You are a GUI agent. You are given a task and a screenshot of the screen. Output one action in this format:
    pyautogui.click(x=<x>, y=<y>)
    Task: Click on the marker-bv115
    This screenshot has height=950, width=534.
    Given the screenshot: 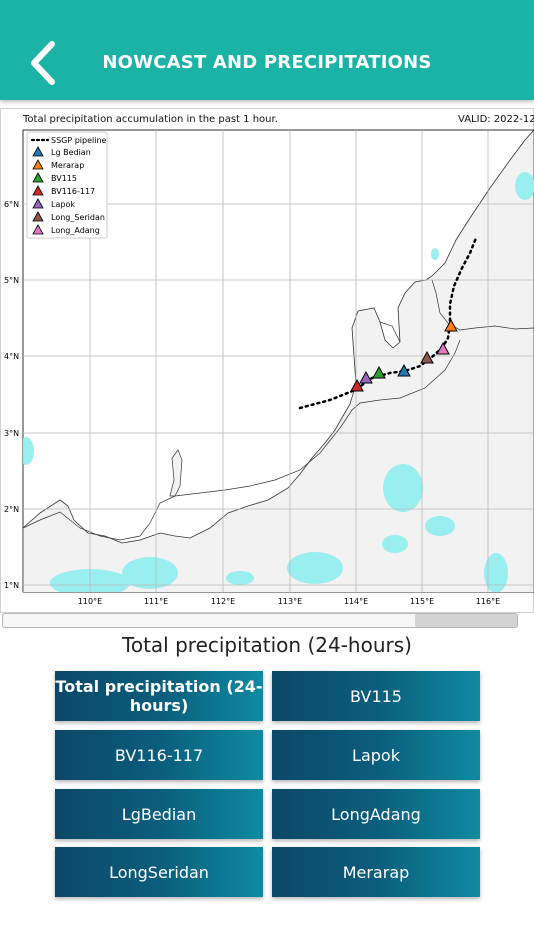 What is the action you would take?
    pyautogui.click(x=379, y=372)
    